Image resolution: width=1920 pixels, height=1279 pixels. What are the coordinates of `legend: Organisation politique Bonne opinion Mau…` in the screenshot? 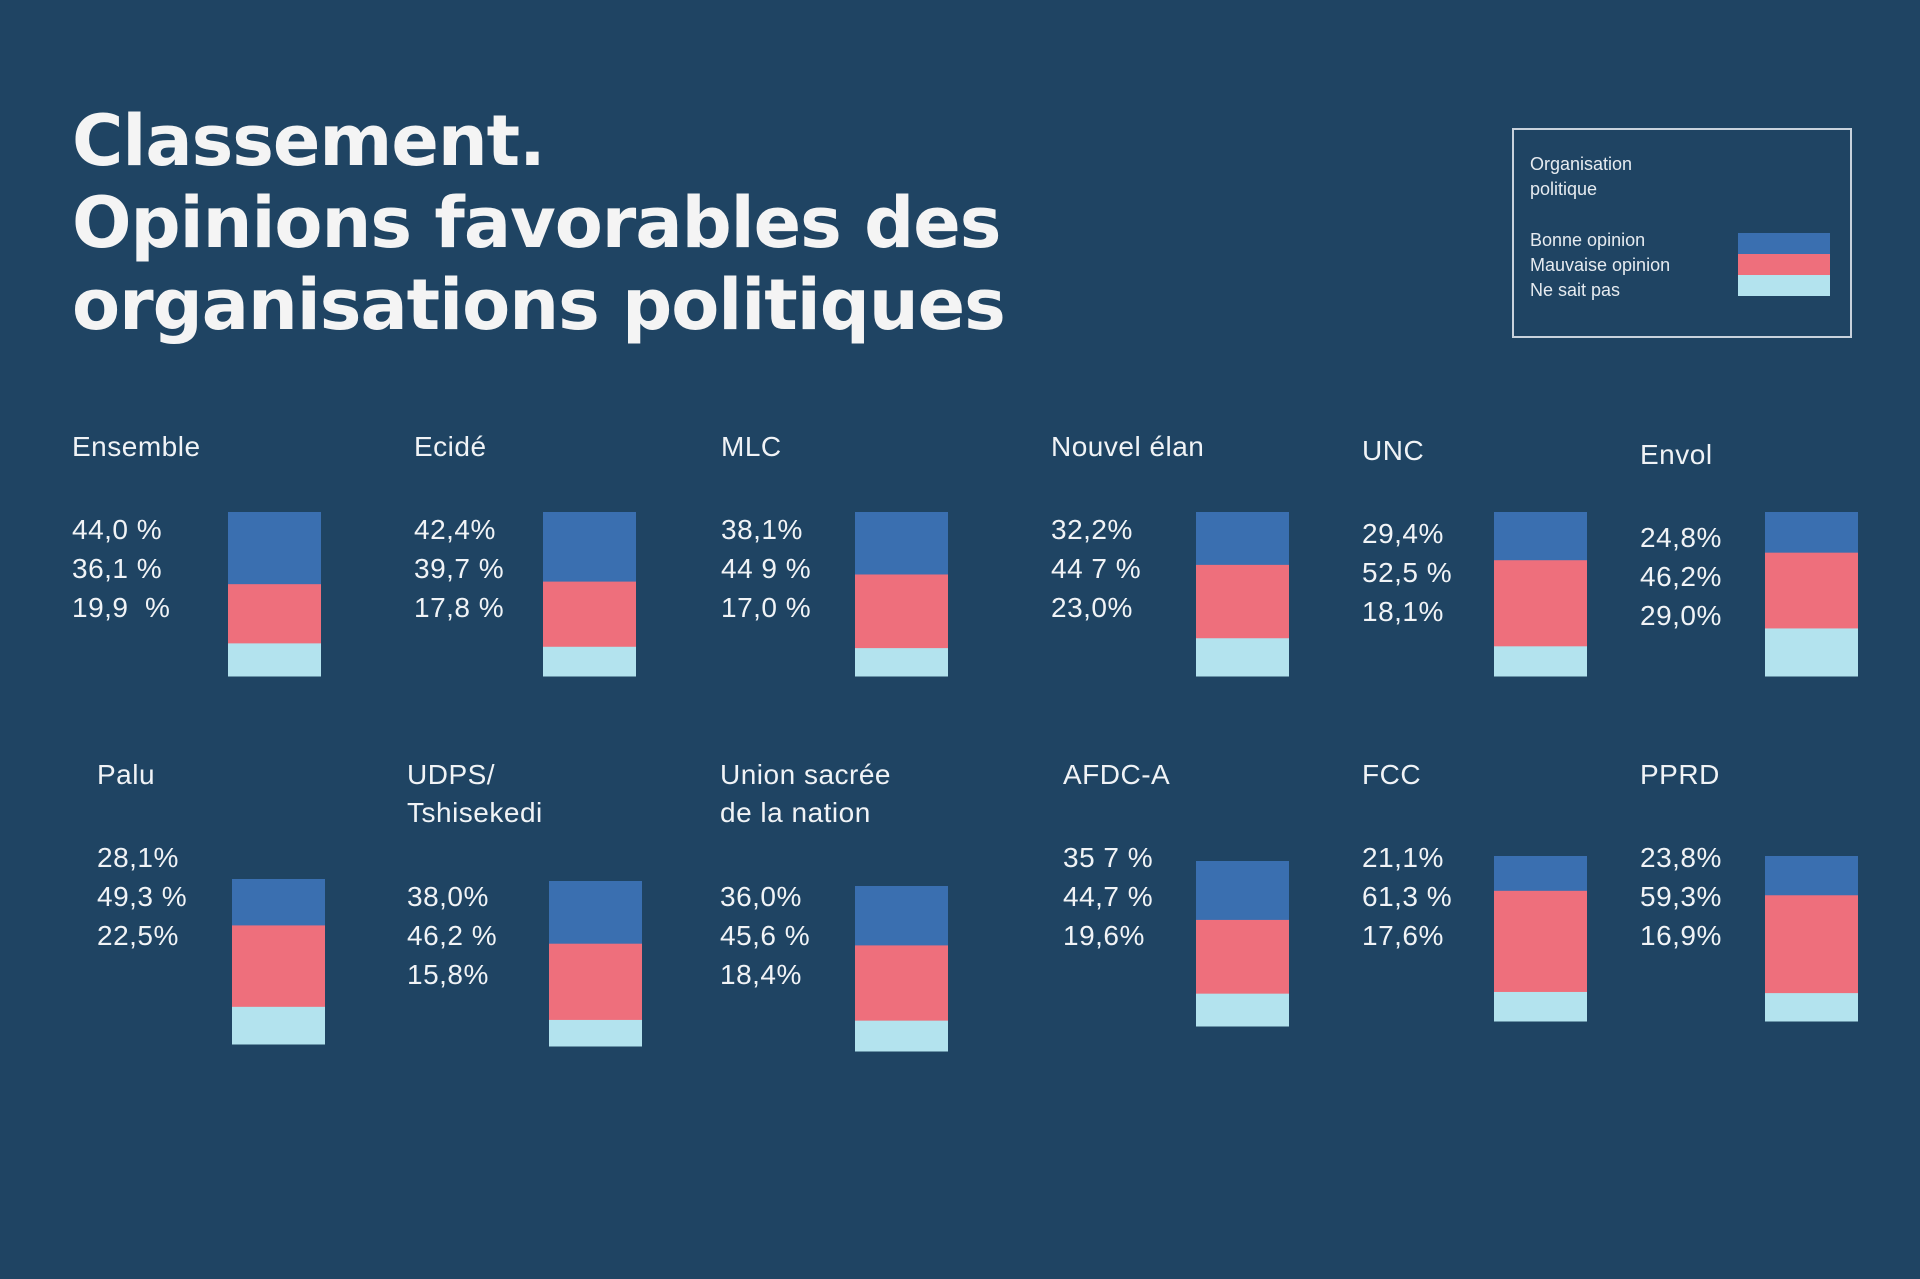 It's located at (1682, 233).